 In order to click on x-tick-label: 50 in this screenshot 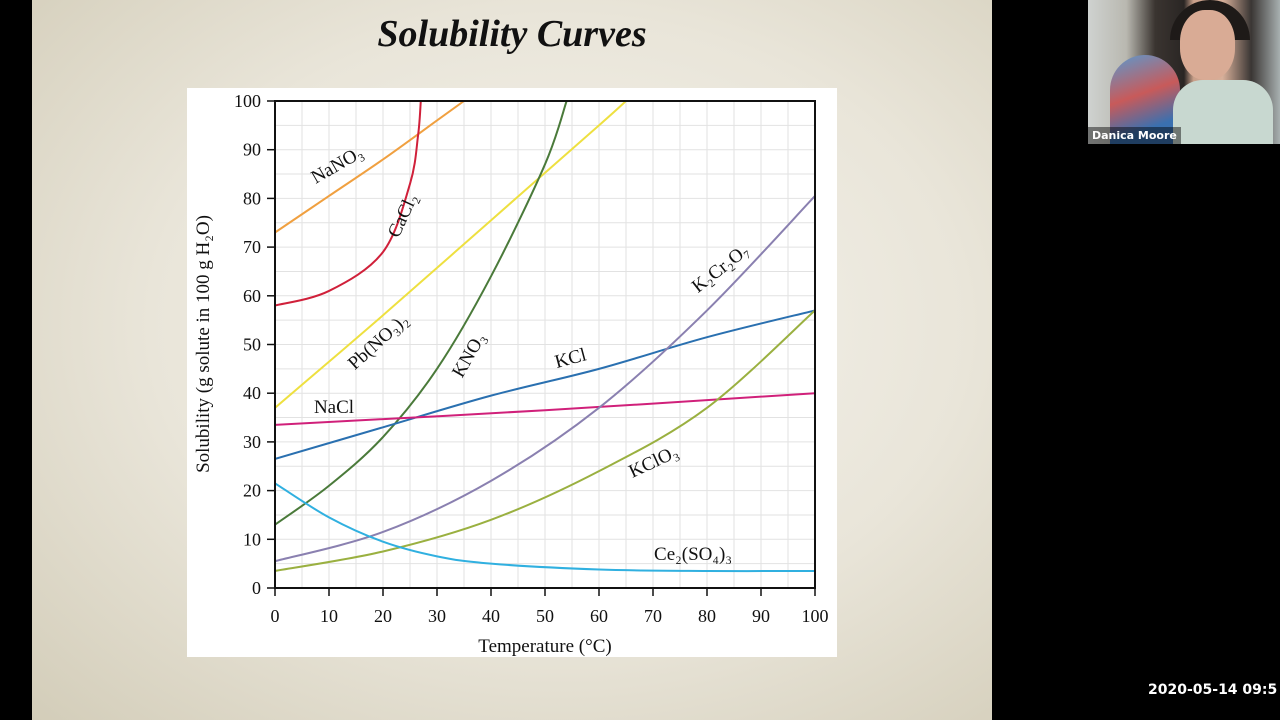, I will do `click(545, 616)`.